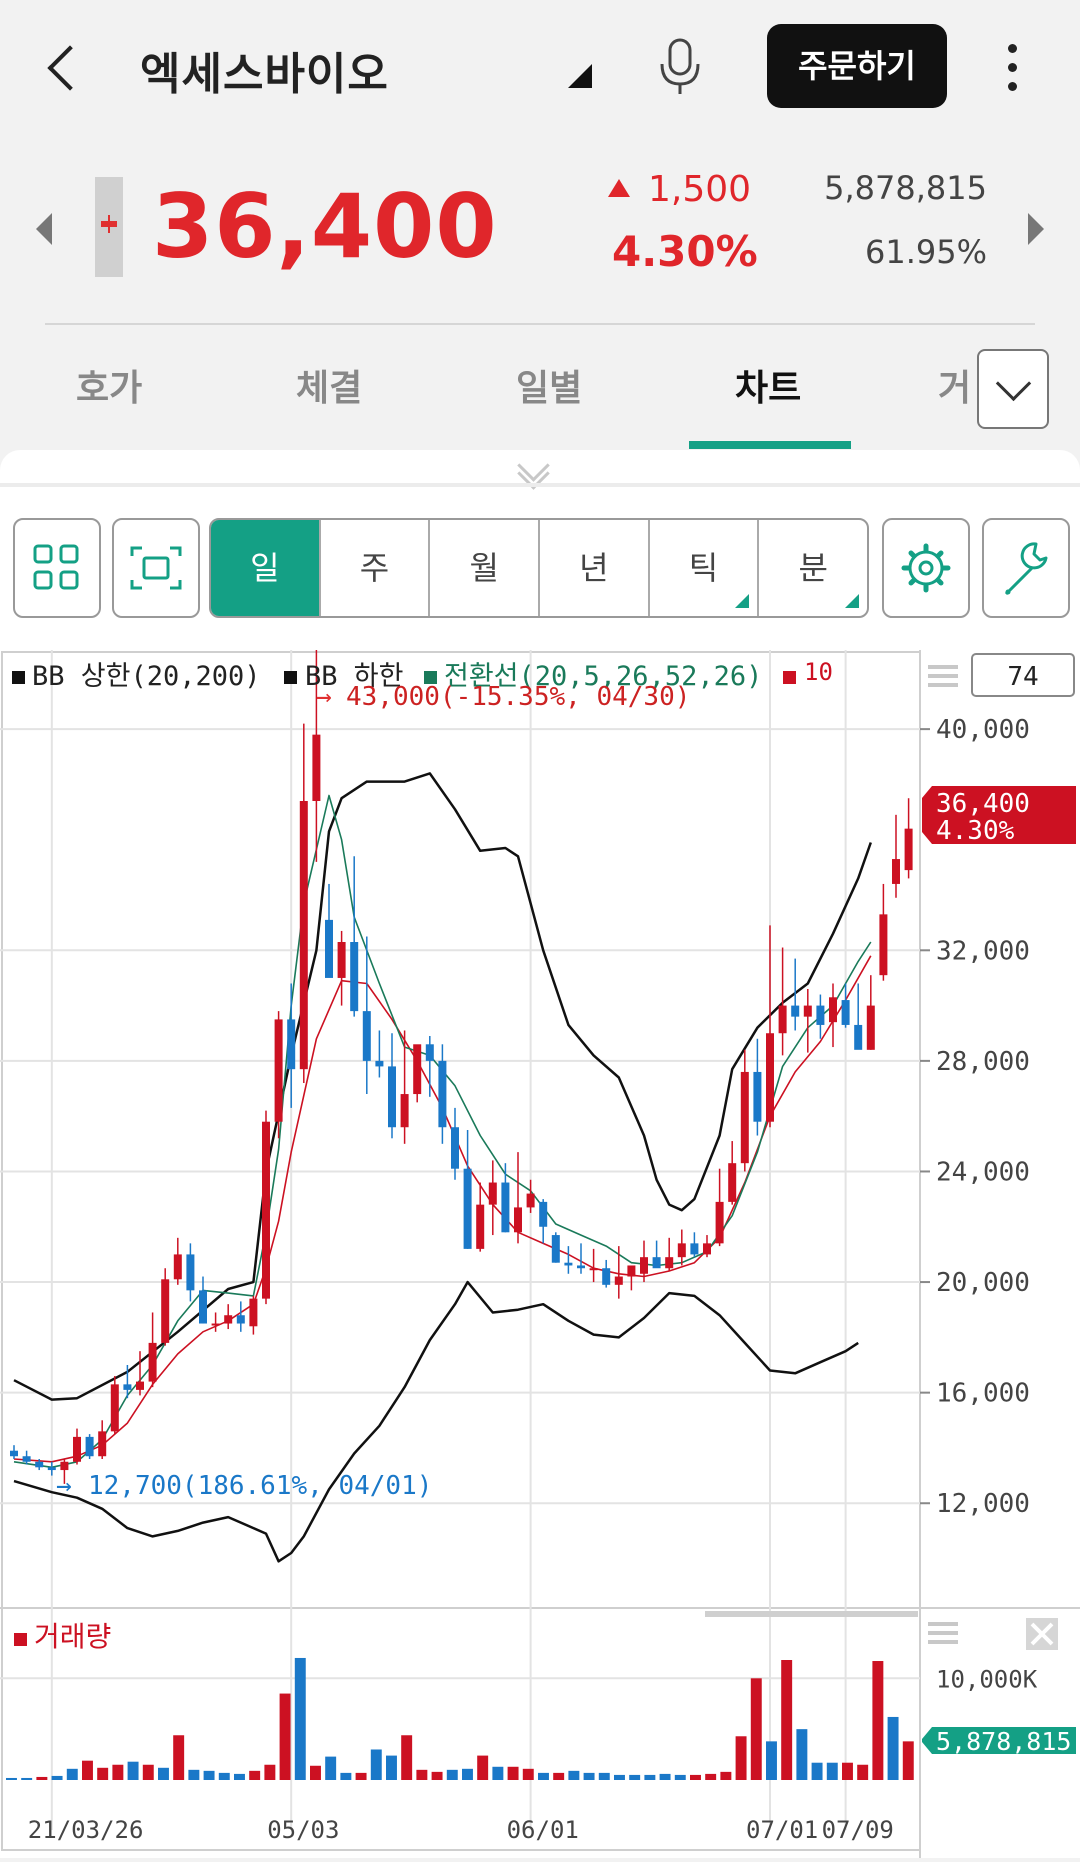 This screenshot has height=1862, width=1080. What do you see at coordinates (983, 804) in the screenshot?
I see `current-price-axis-label: 36,400` at bounding box center [983, 804].